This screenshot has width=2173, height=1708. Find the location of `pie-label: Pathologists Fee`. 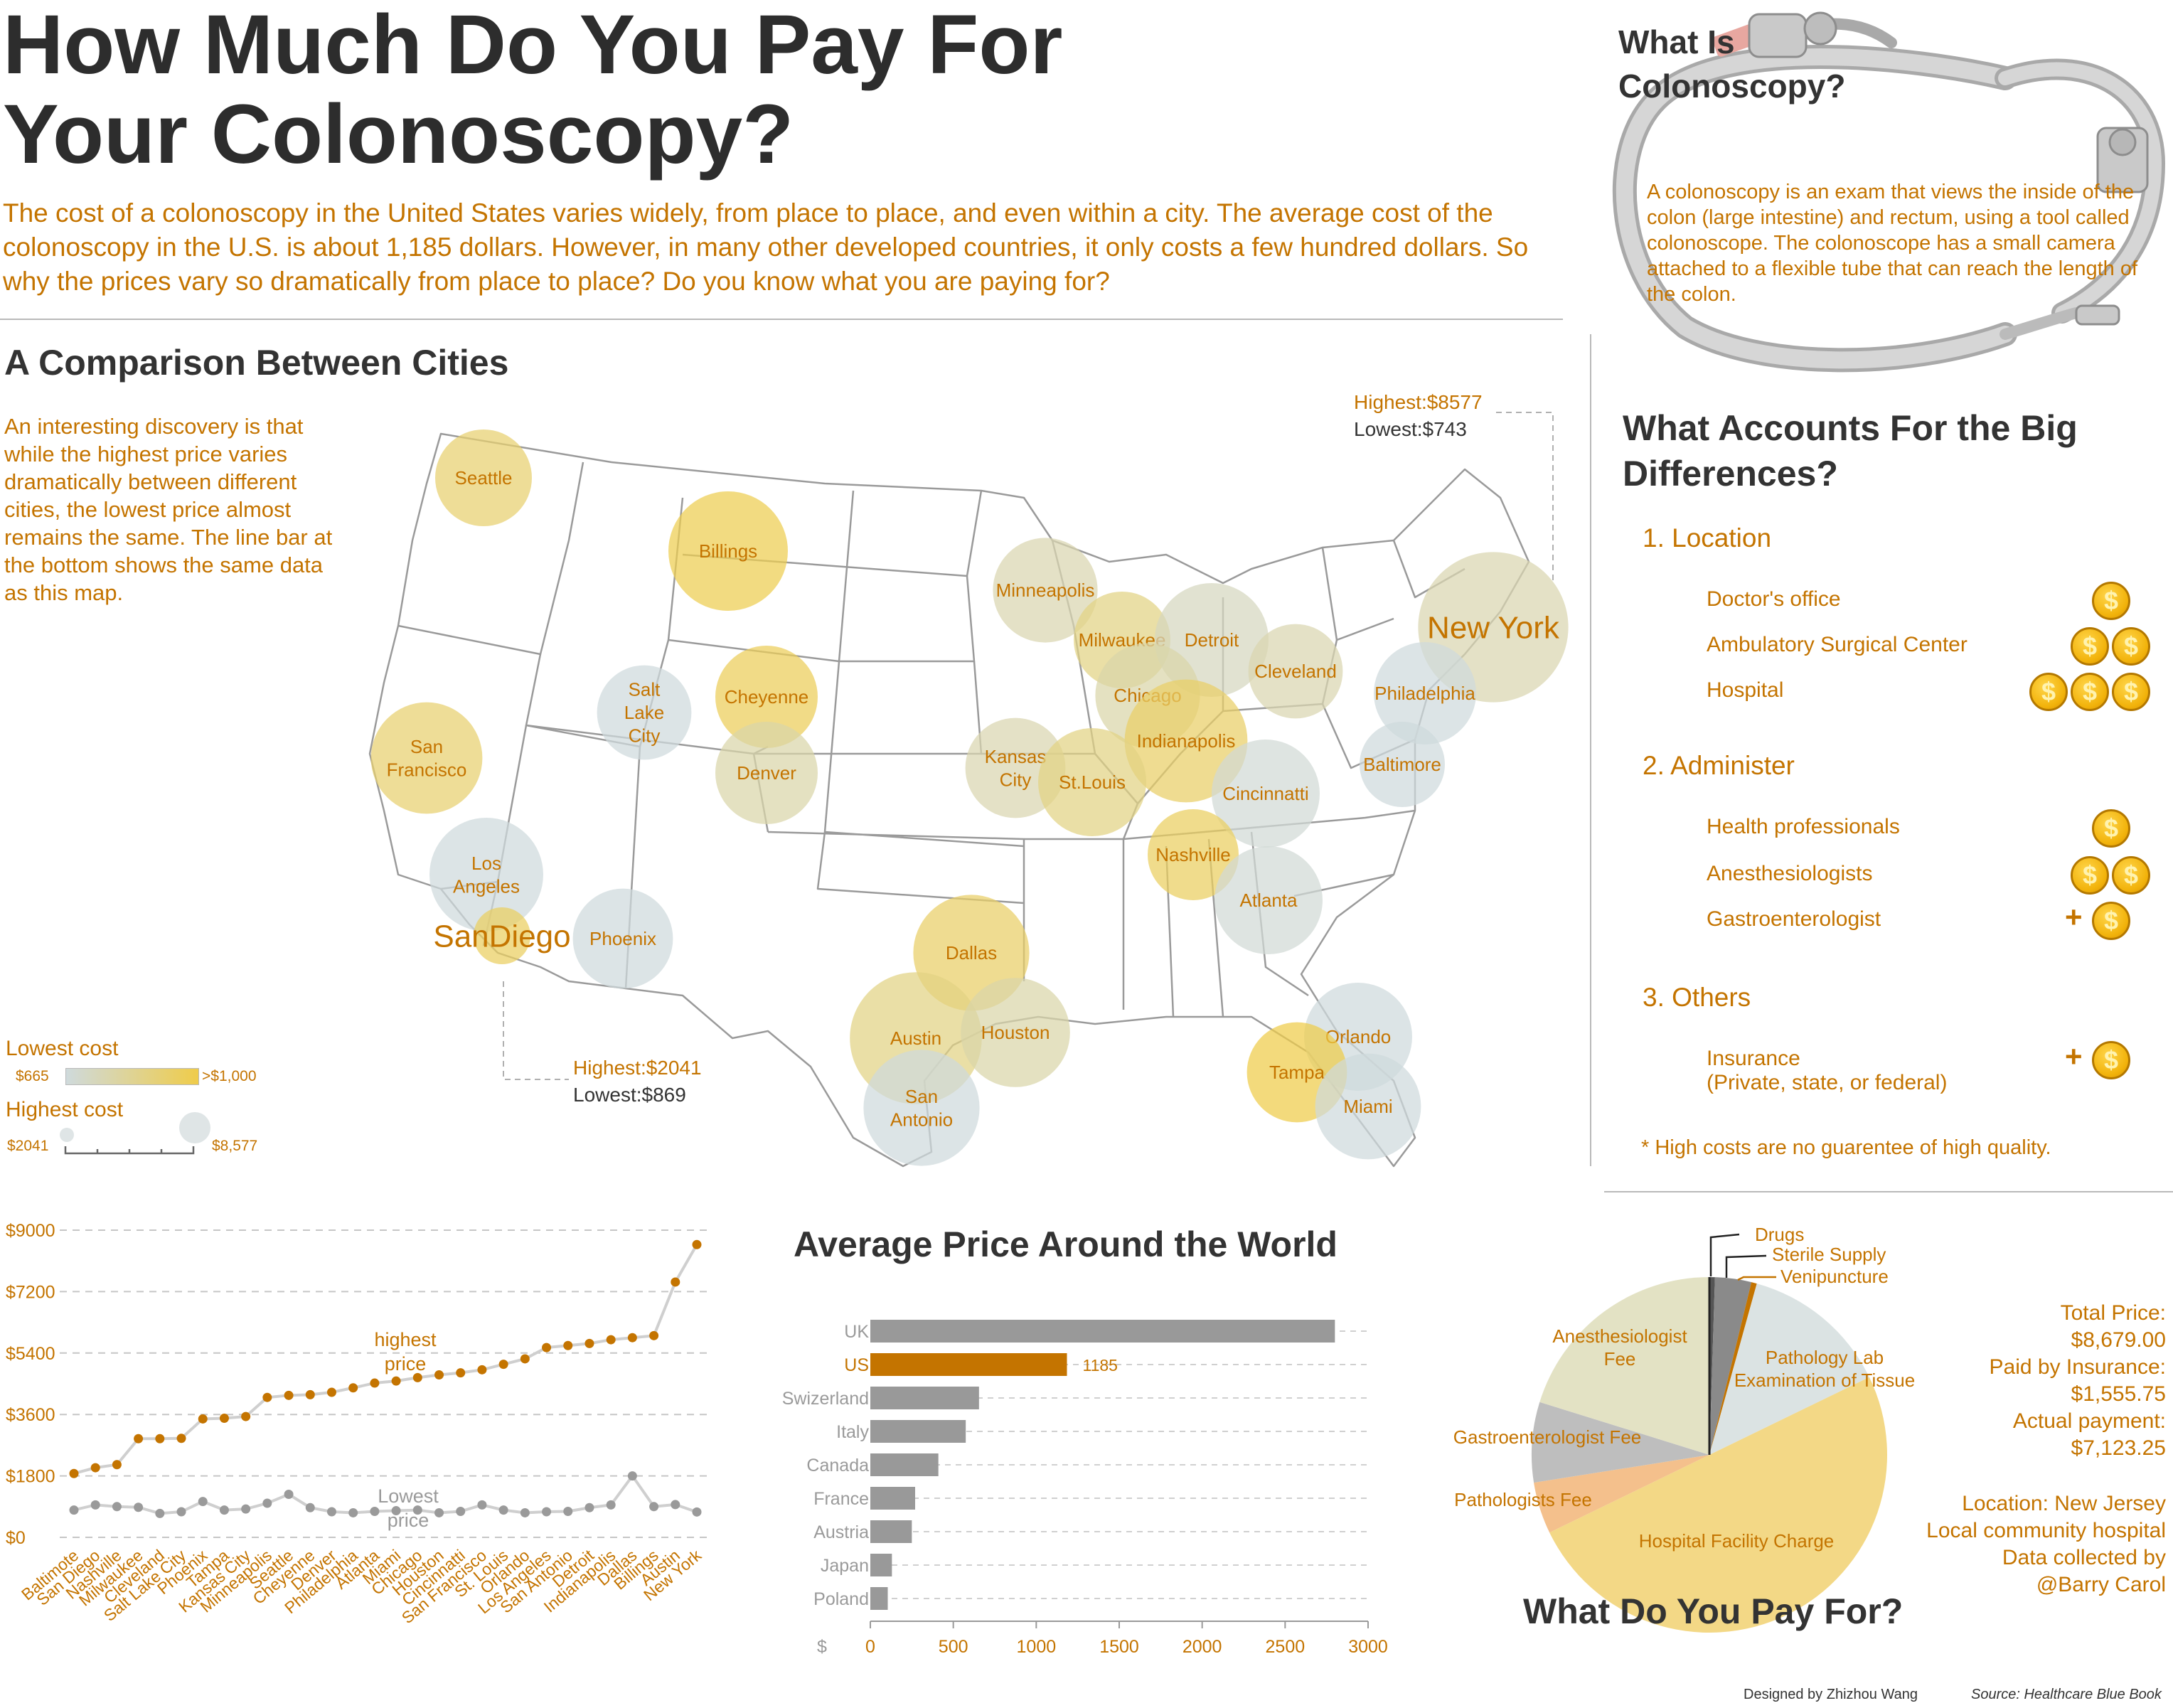

pie-label: Pathologists Fee is located at coordinates (1523, 1499).